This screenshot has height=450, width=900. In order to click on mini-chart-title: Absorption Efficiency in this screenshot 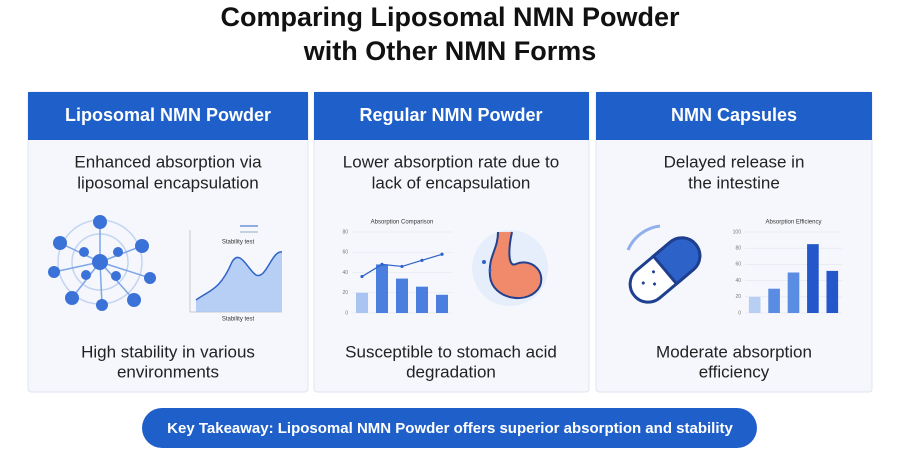, I will do `click(794, 223)`.